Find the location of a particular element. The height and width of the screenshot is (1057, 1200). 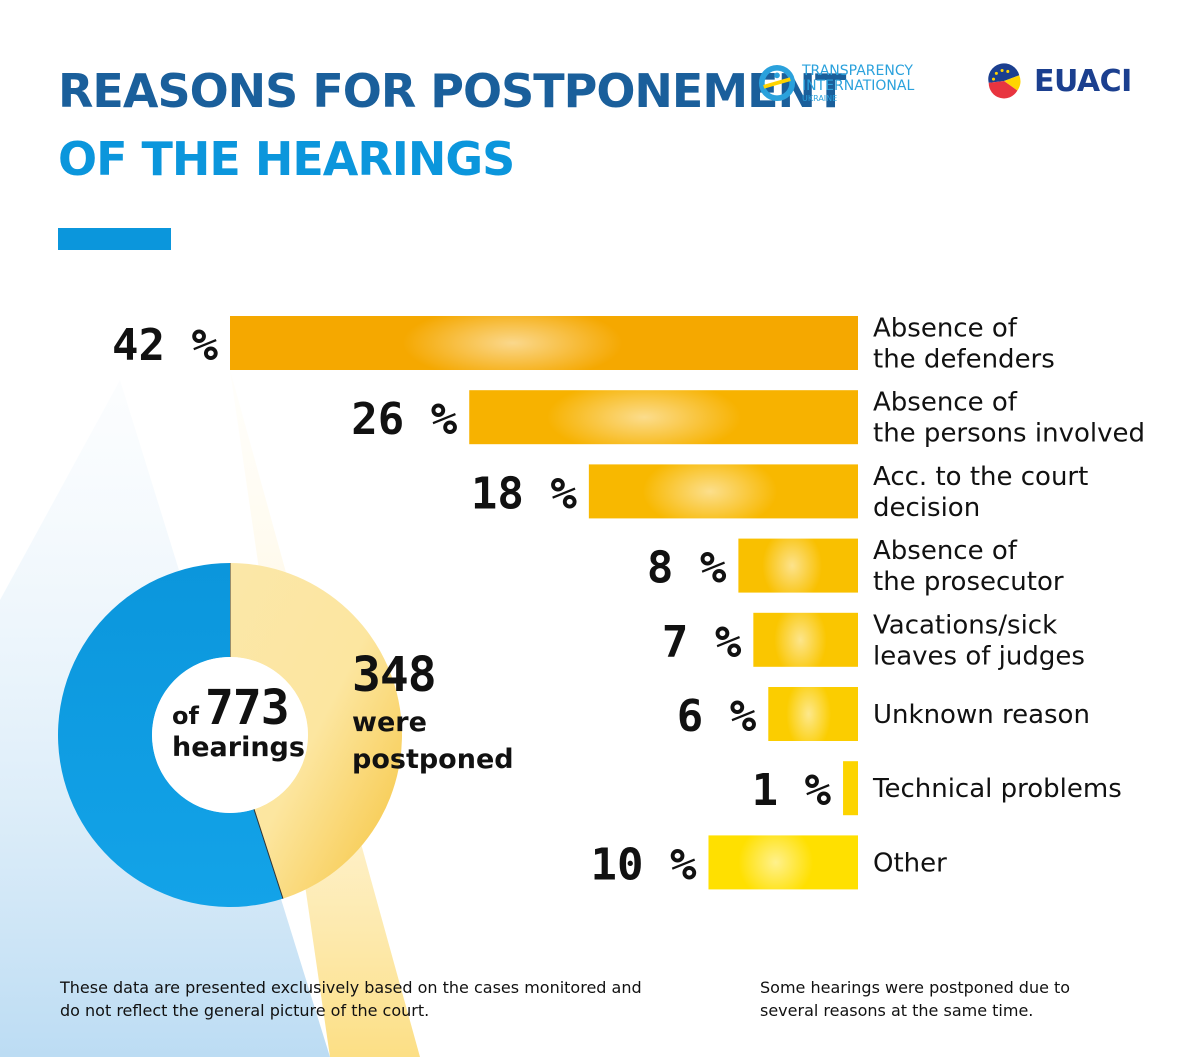

donut-center-label: of 773 hearings is located at coordinates (238, 721).